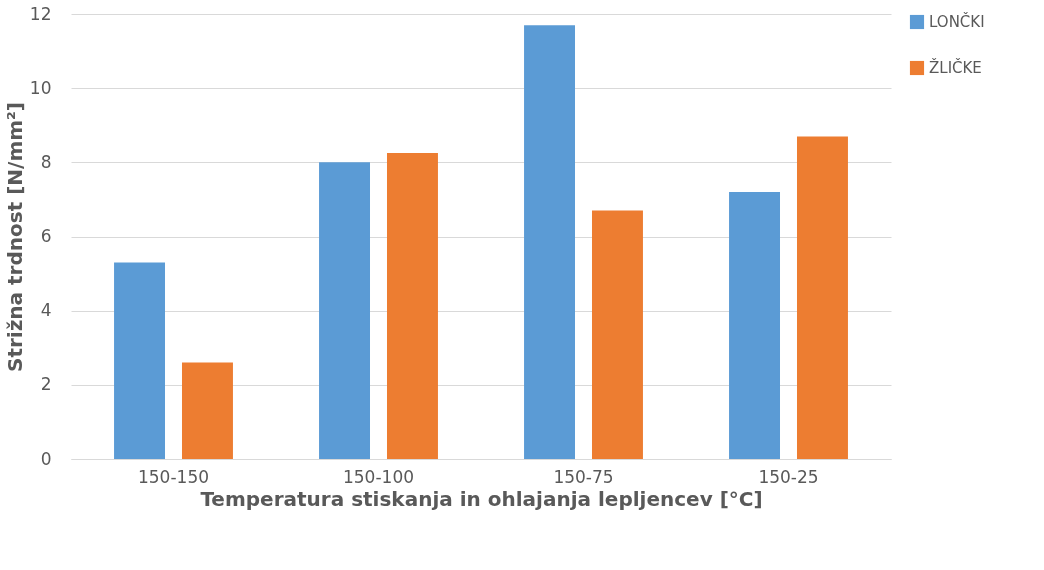 The width and height of the screenshot is (1044, 570). What do you see at coordinates (40, 87) in the screenshot?
I see `y-tick-label: 10` at bounding box center [40, 87].